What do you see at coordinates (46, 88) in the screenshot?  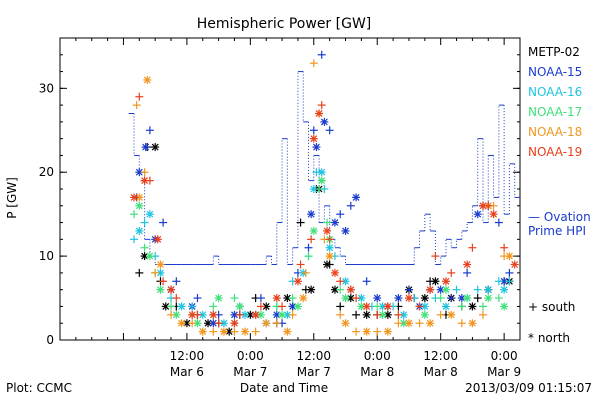 I see `y-tick-label: 30` at bounding box center [46, 88].